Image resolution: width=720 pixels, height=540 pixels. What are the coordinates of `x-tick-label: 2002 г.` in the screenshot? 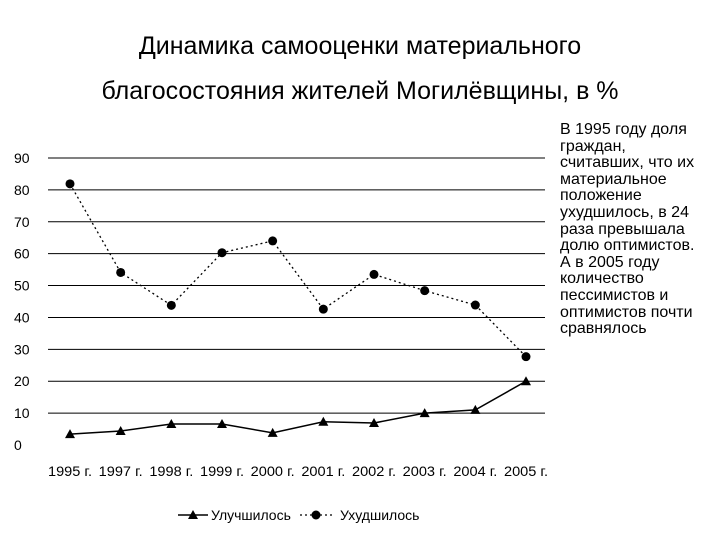 It's located at (374, 471).